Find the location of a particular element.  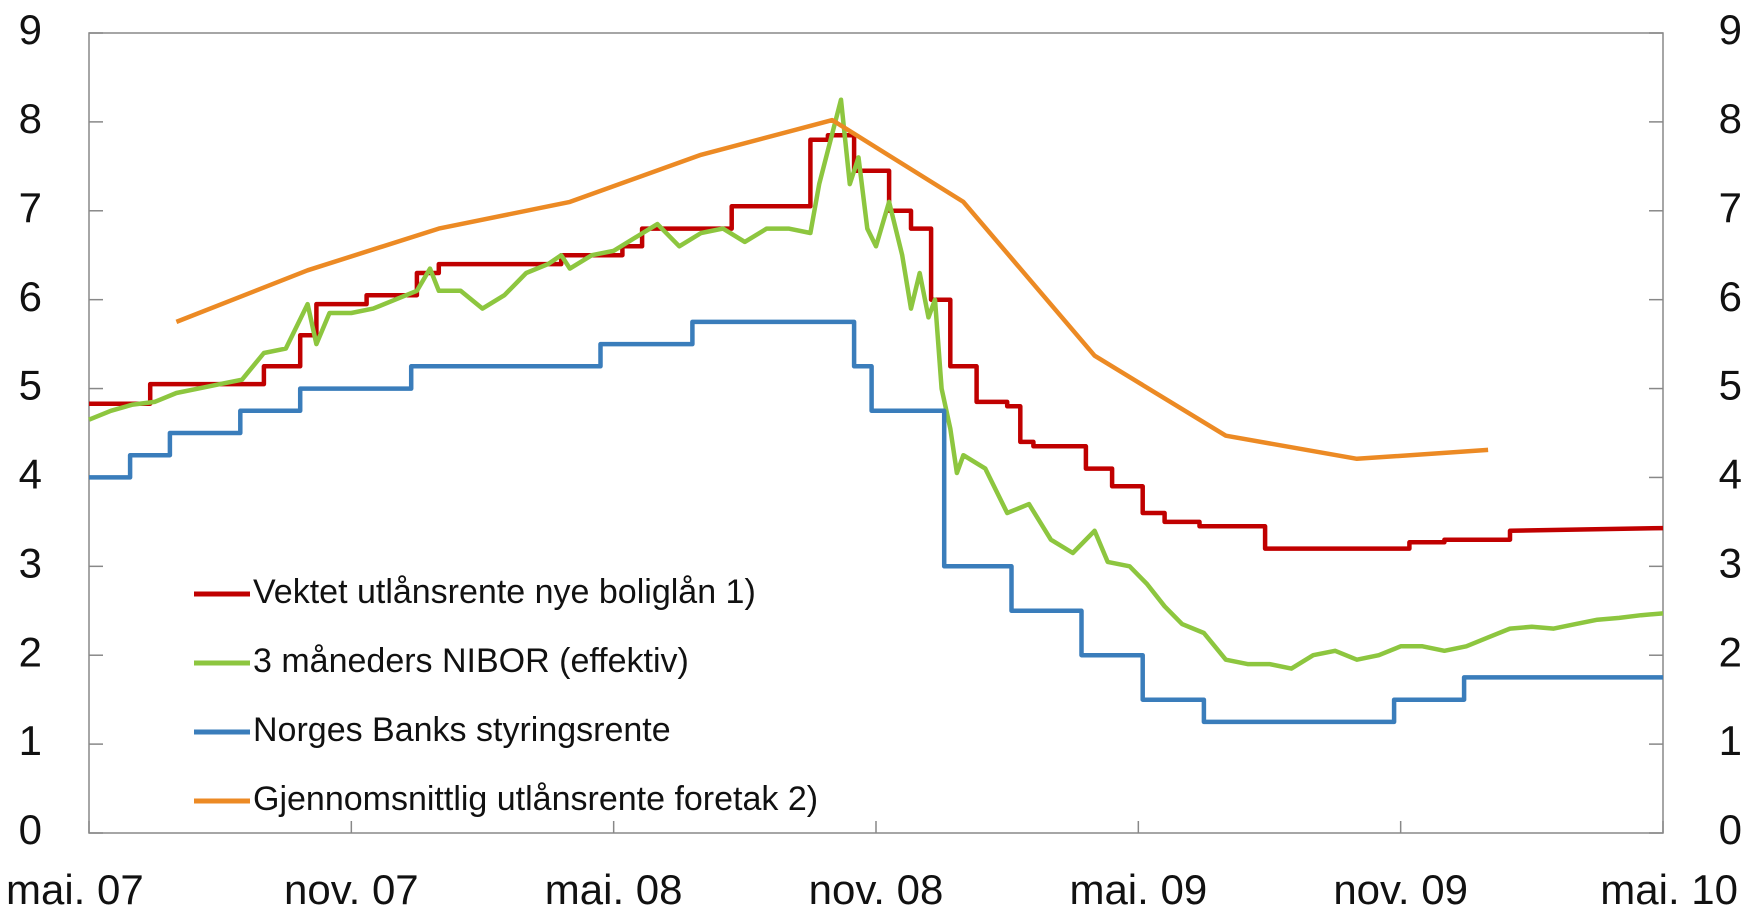

y-tick-label: 6 is located at coordinates (30, 296).